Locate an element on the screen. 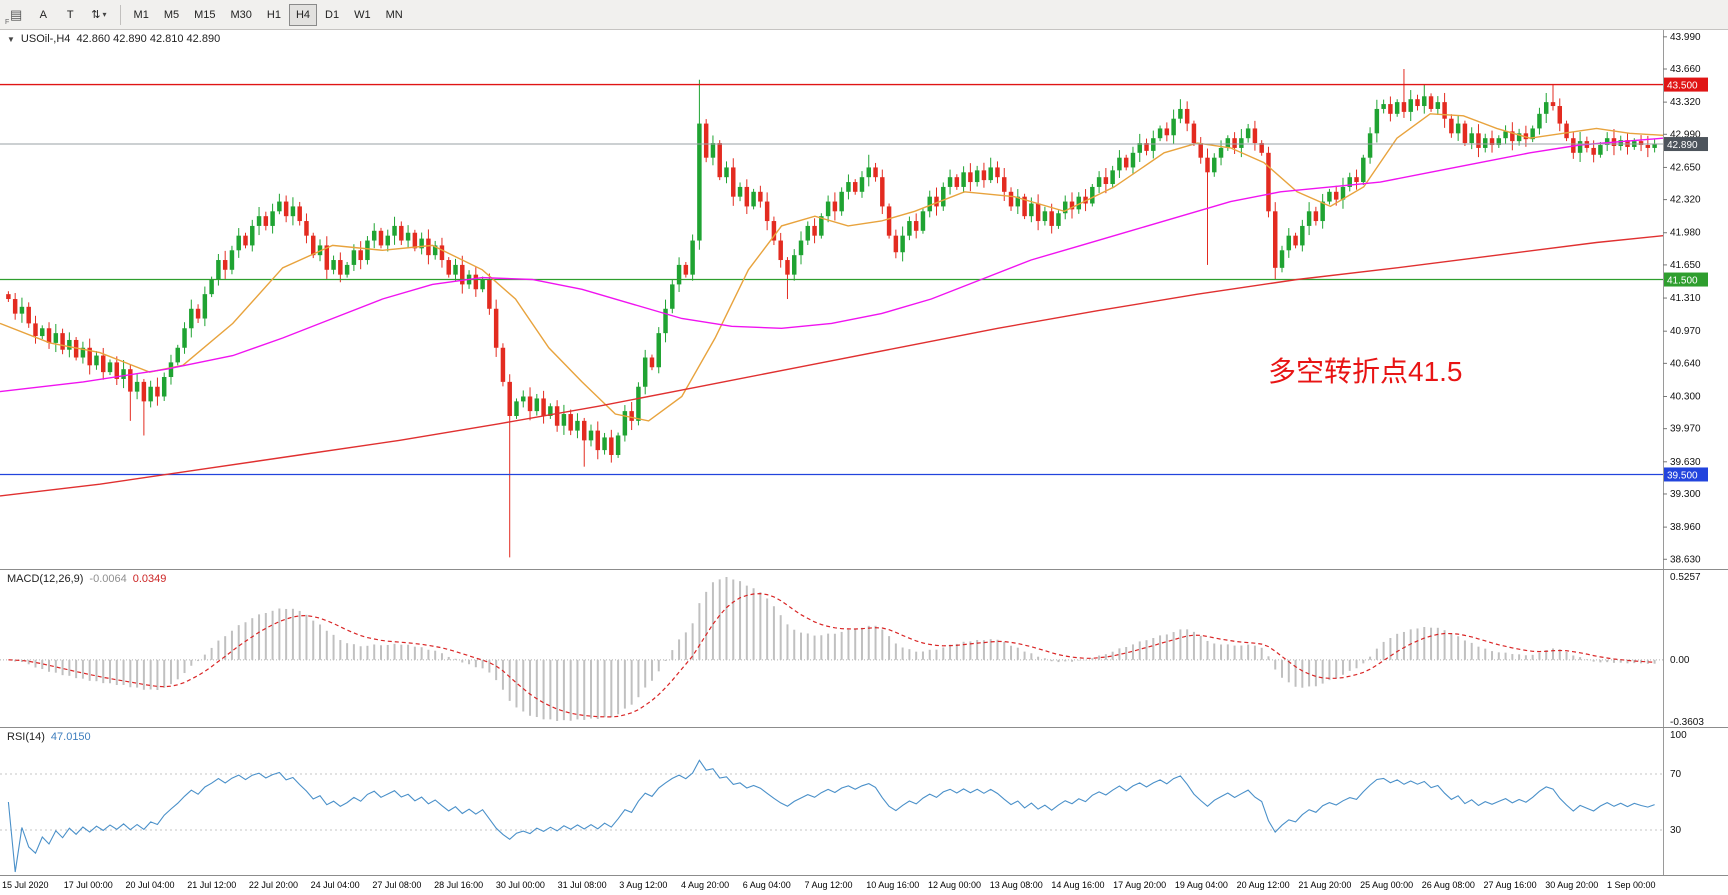 The image size is (1728, 895). timeframe-button-w1: W1 is located at coordinates (362, 15).